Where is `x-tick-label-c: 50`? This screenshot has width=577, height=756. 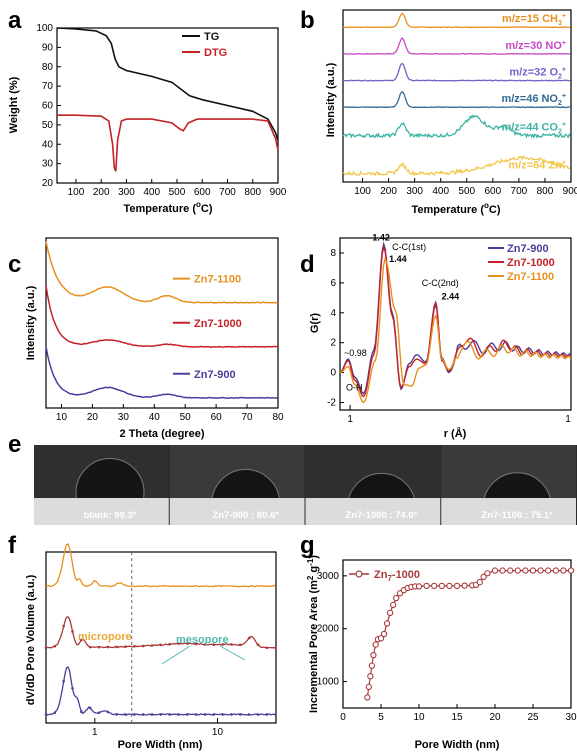 x-tick-label-c: 50 is located at coordinates (186, 417).